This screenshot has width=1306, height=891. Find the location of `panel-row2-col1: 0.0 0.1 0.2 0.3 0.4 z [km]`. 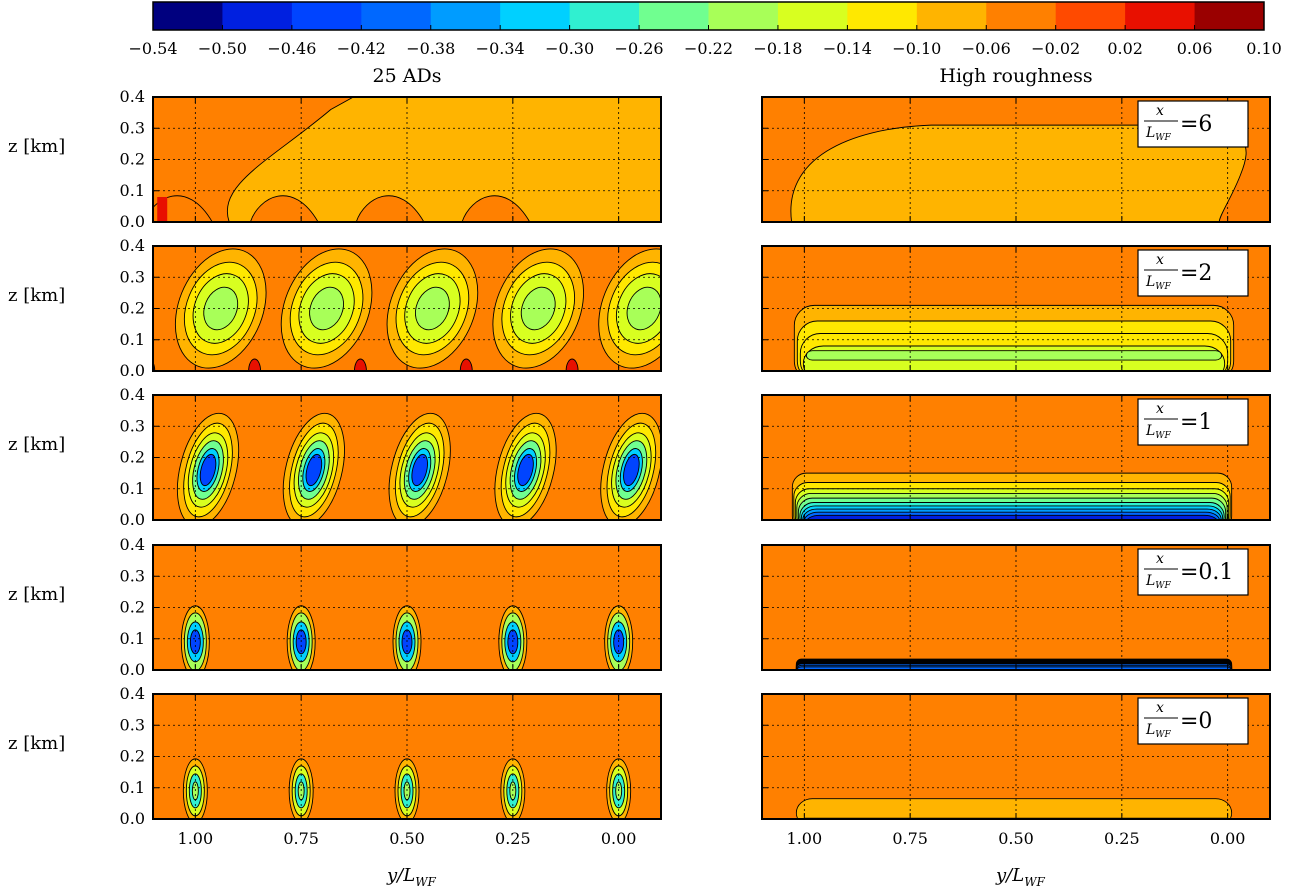

panel-row2-col1: 0.0 0.1 0.2 0.3 0.4 z [km] is located at coordinates (335, 308).